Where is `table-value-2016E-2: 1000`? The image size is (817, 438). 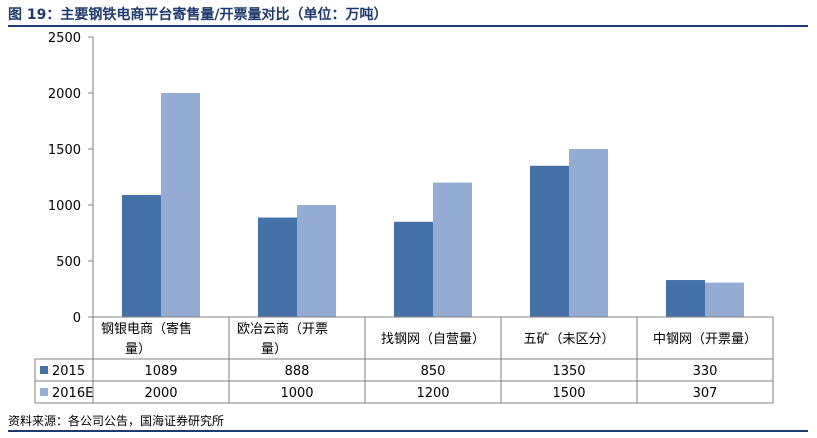
table-value-2016E-2: 1000 is located at coordinates (296, 393).